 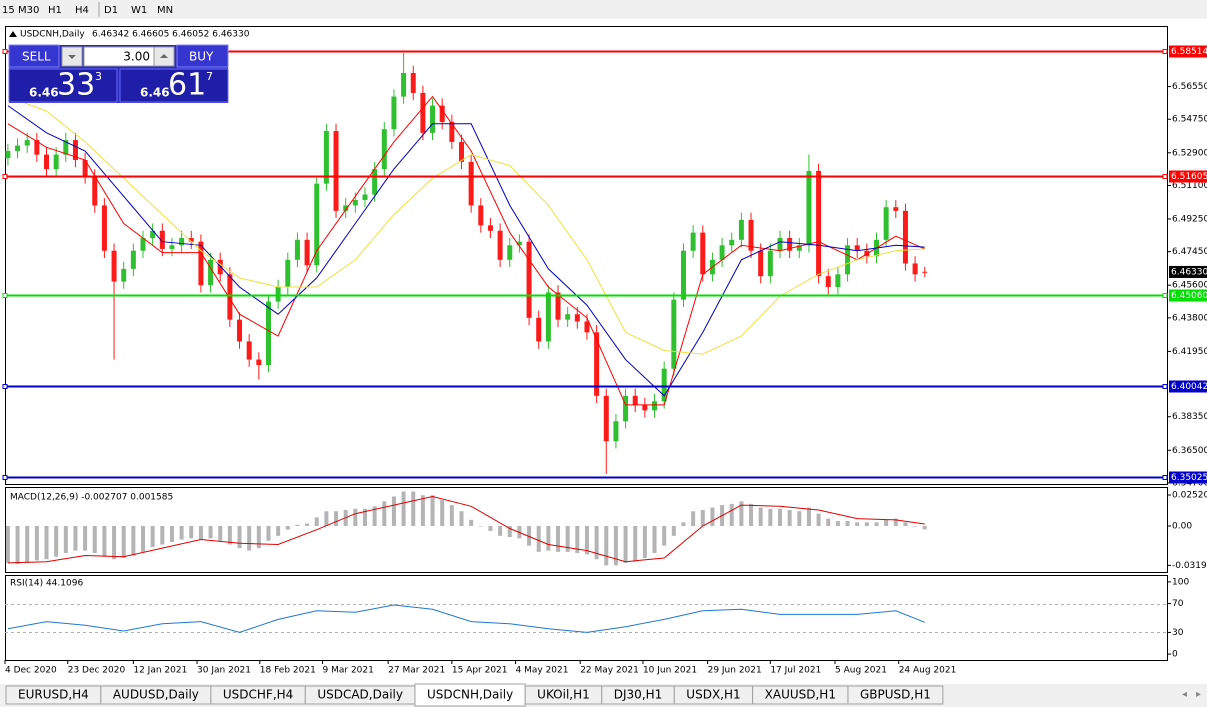 I want to click on sell-label: SELL, so click(x=36, y=57).